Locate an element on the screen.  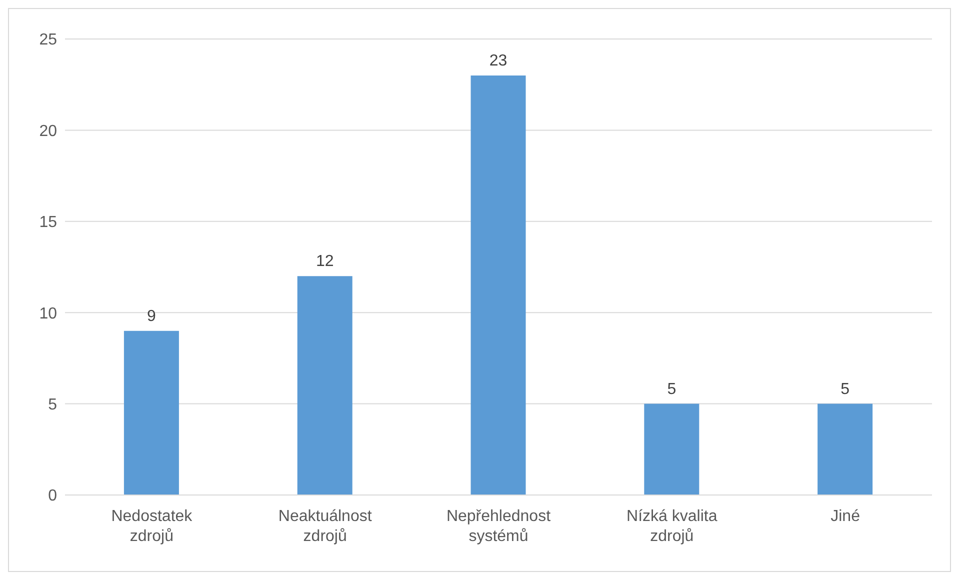
y-tick-label: 5 is located at coordinates (53, 405).